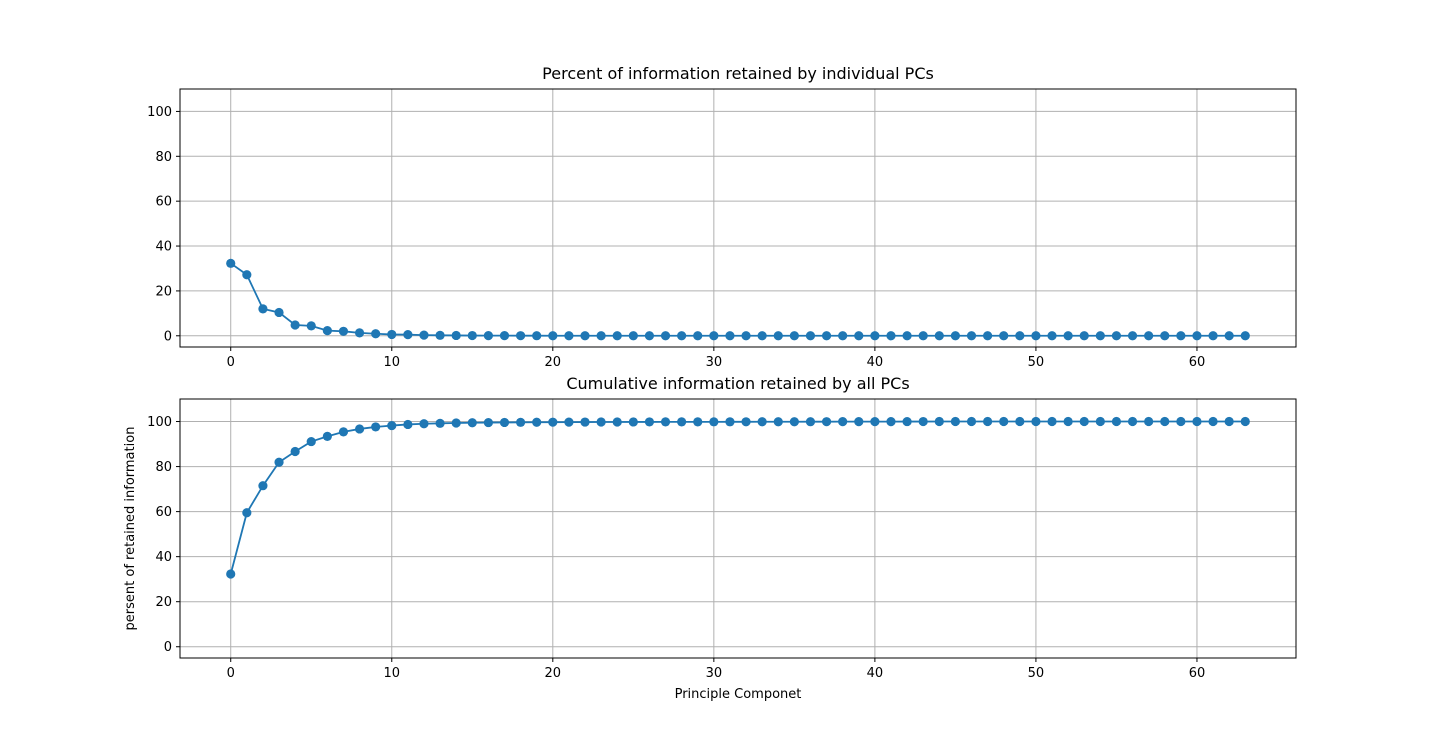 This screenshot has height=739, width=1440. I want to click on x-axis-label: Principle Componet, so click(738, 694).